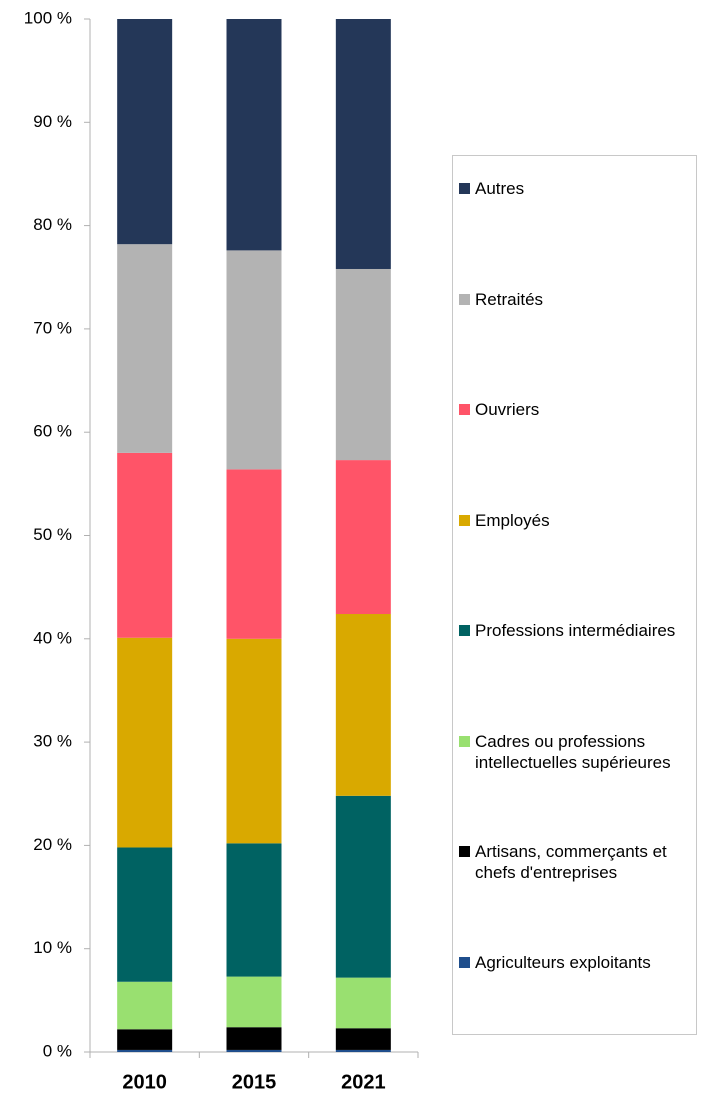 The height and width of the screenshot is (1093, 701). What do you see at coordinates (500, 188) in the screenshot?
I see `legend-label: Autres` at bounding box center [500, 188].